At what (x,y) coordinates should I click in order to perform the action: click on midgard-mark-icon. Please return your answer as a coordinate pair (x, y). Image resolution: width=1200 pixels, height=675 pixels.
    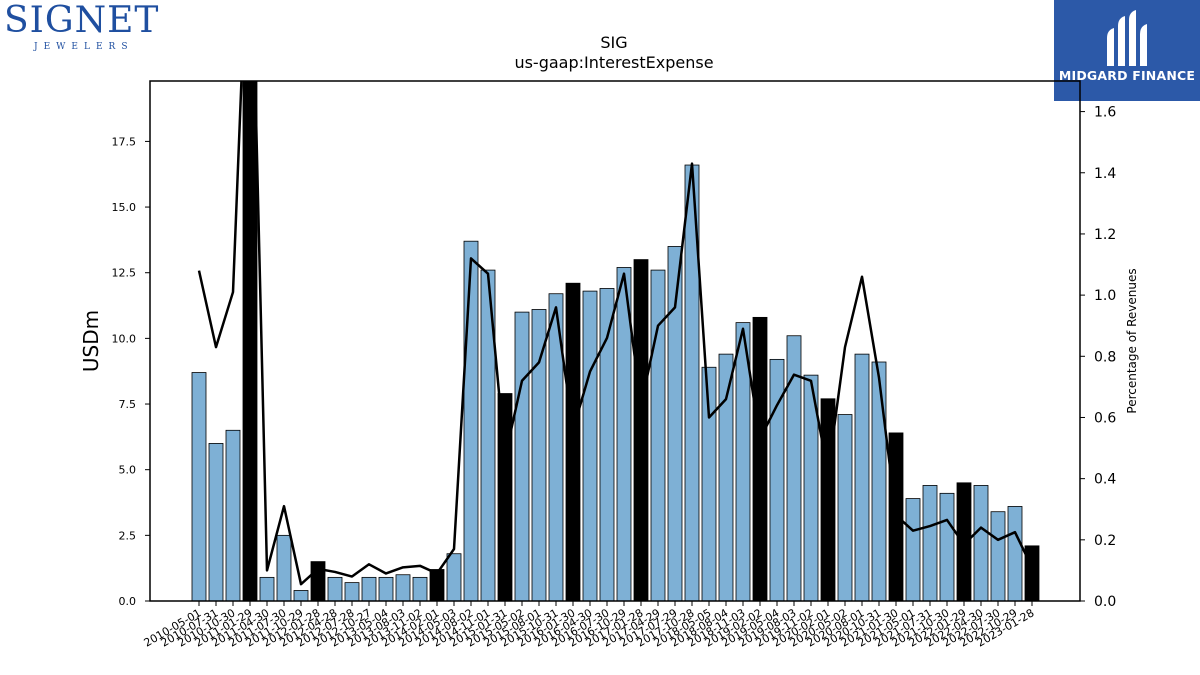
    Looking at the image, I should click on (1127, 38).